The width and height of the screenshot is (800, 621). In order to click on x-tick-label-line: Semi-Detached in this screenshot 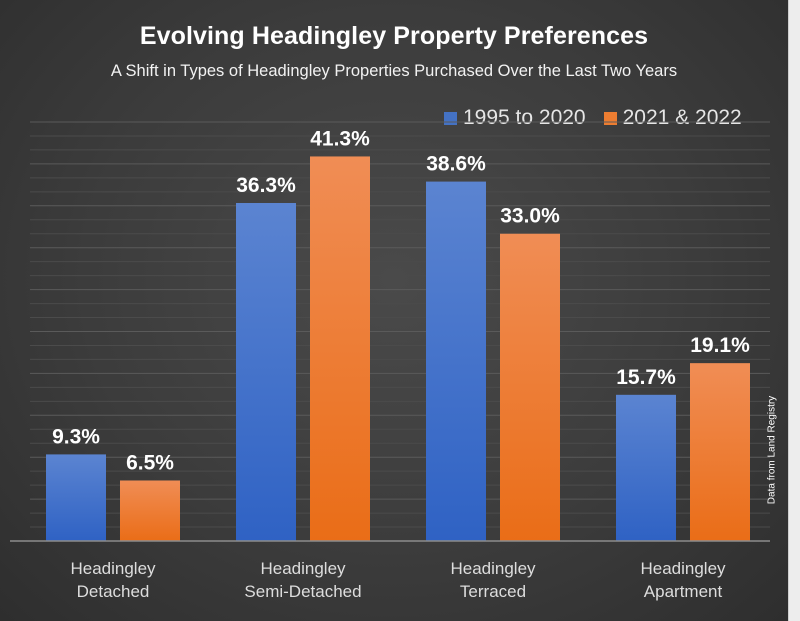, I will do `click(303, 591)`.